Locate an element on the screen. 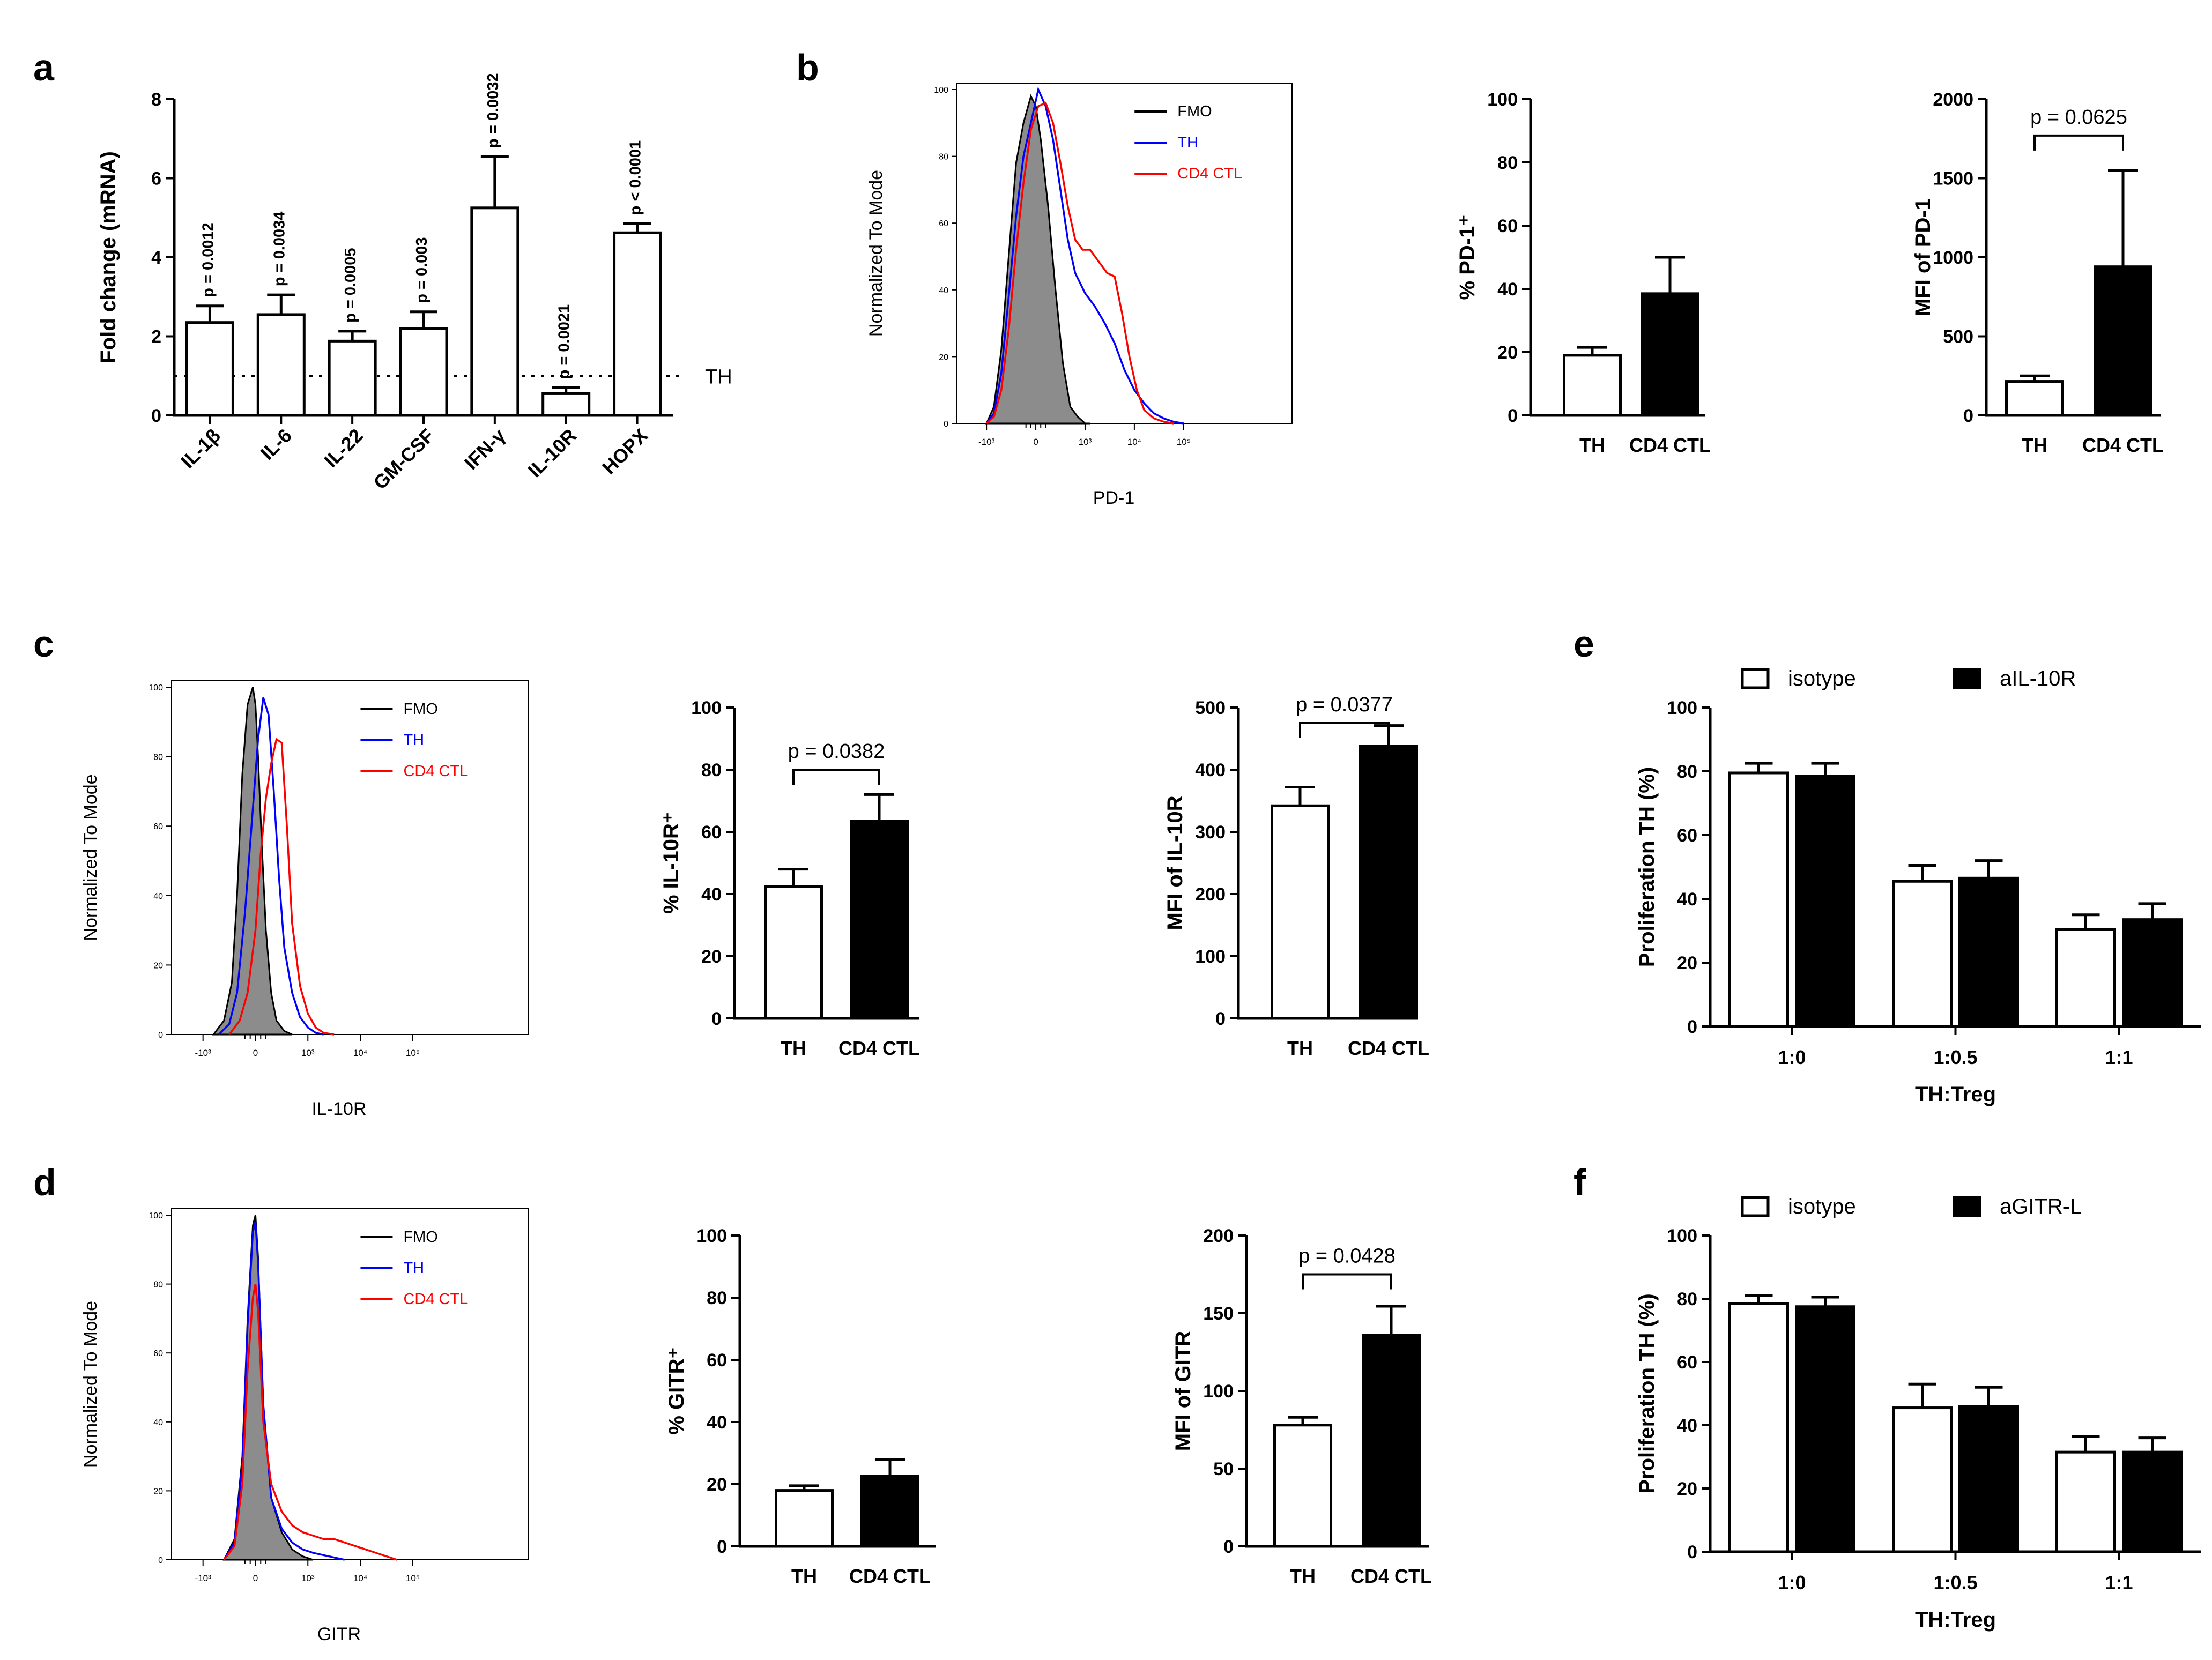  legend-label: CD4 CTL is located at coordinates (435, 771).